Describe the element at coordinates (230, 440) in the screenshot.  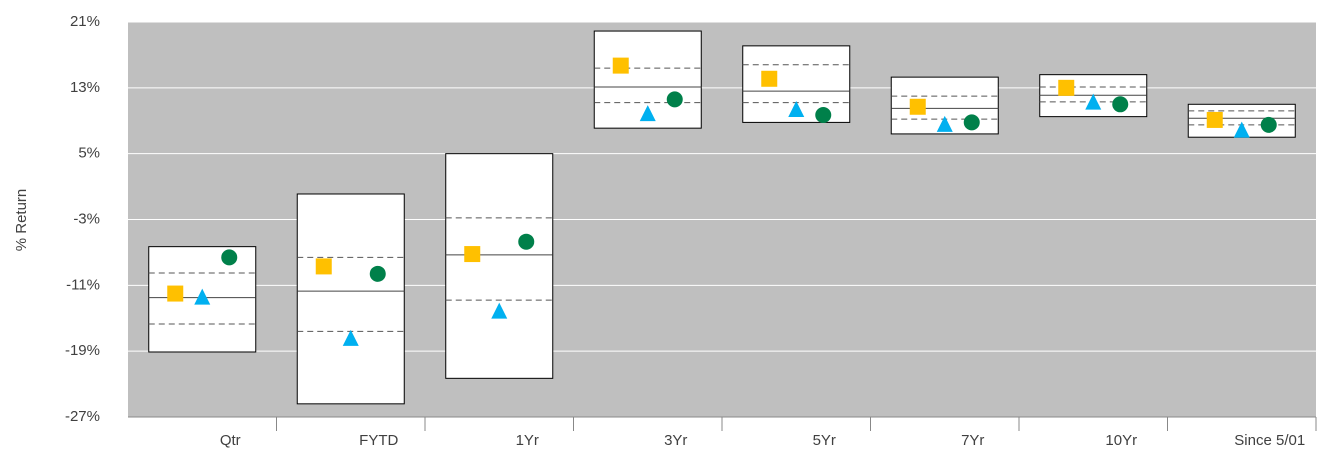
I see `x-tick-label: Qtr` at that location.